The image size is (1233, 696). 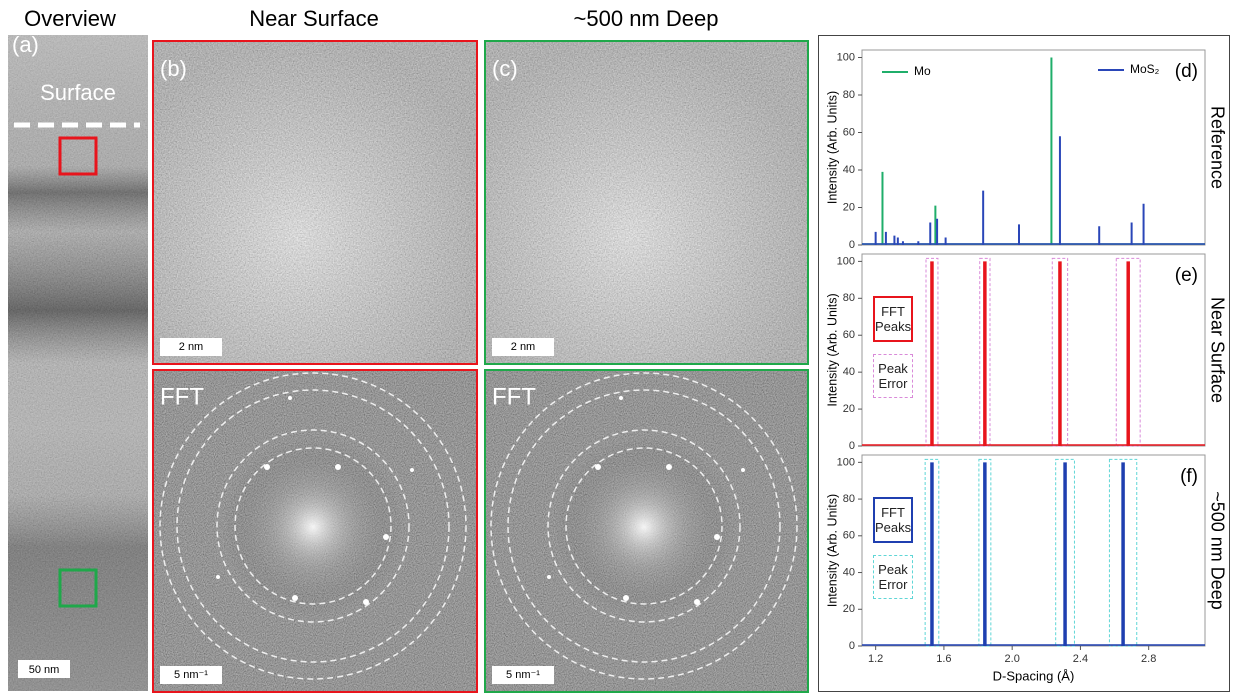 I want to click on x-tick-label: 1.6, so click(x=943, y=659).